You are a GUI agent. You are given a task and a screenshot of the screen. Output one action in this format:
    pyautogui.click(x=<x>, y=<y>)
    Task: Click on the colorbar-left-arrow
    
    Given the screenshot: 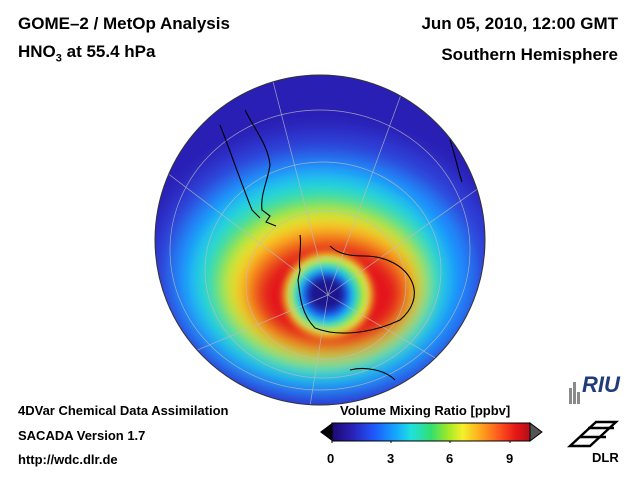 What is the action you would take?
    pyautogui.click(x=326, y=432)
    